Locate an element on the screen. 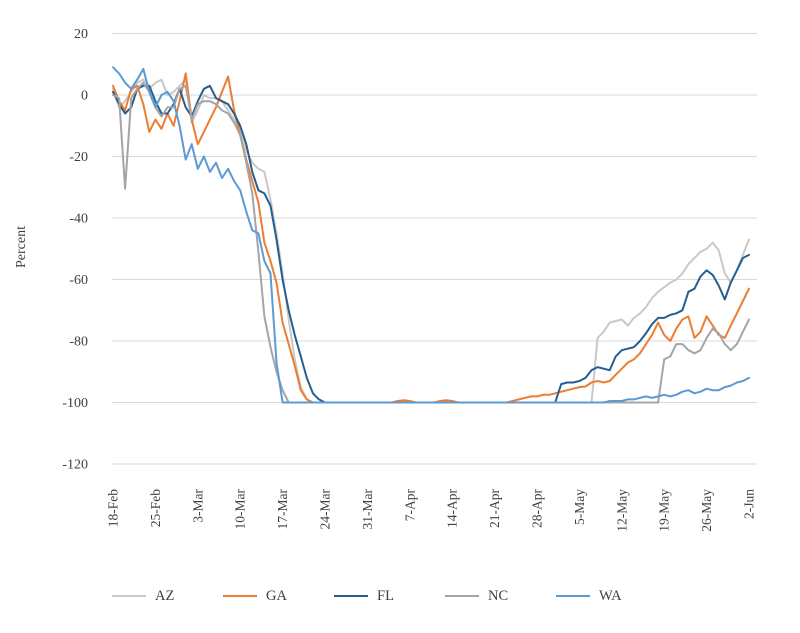 The height and width of the screenshot is (633, 800). y-tick-label: -40 is located at coordinates (78, 219).